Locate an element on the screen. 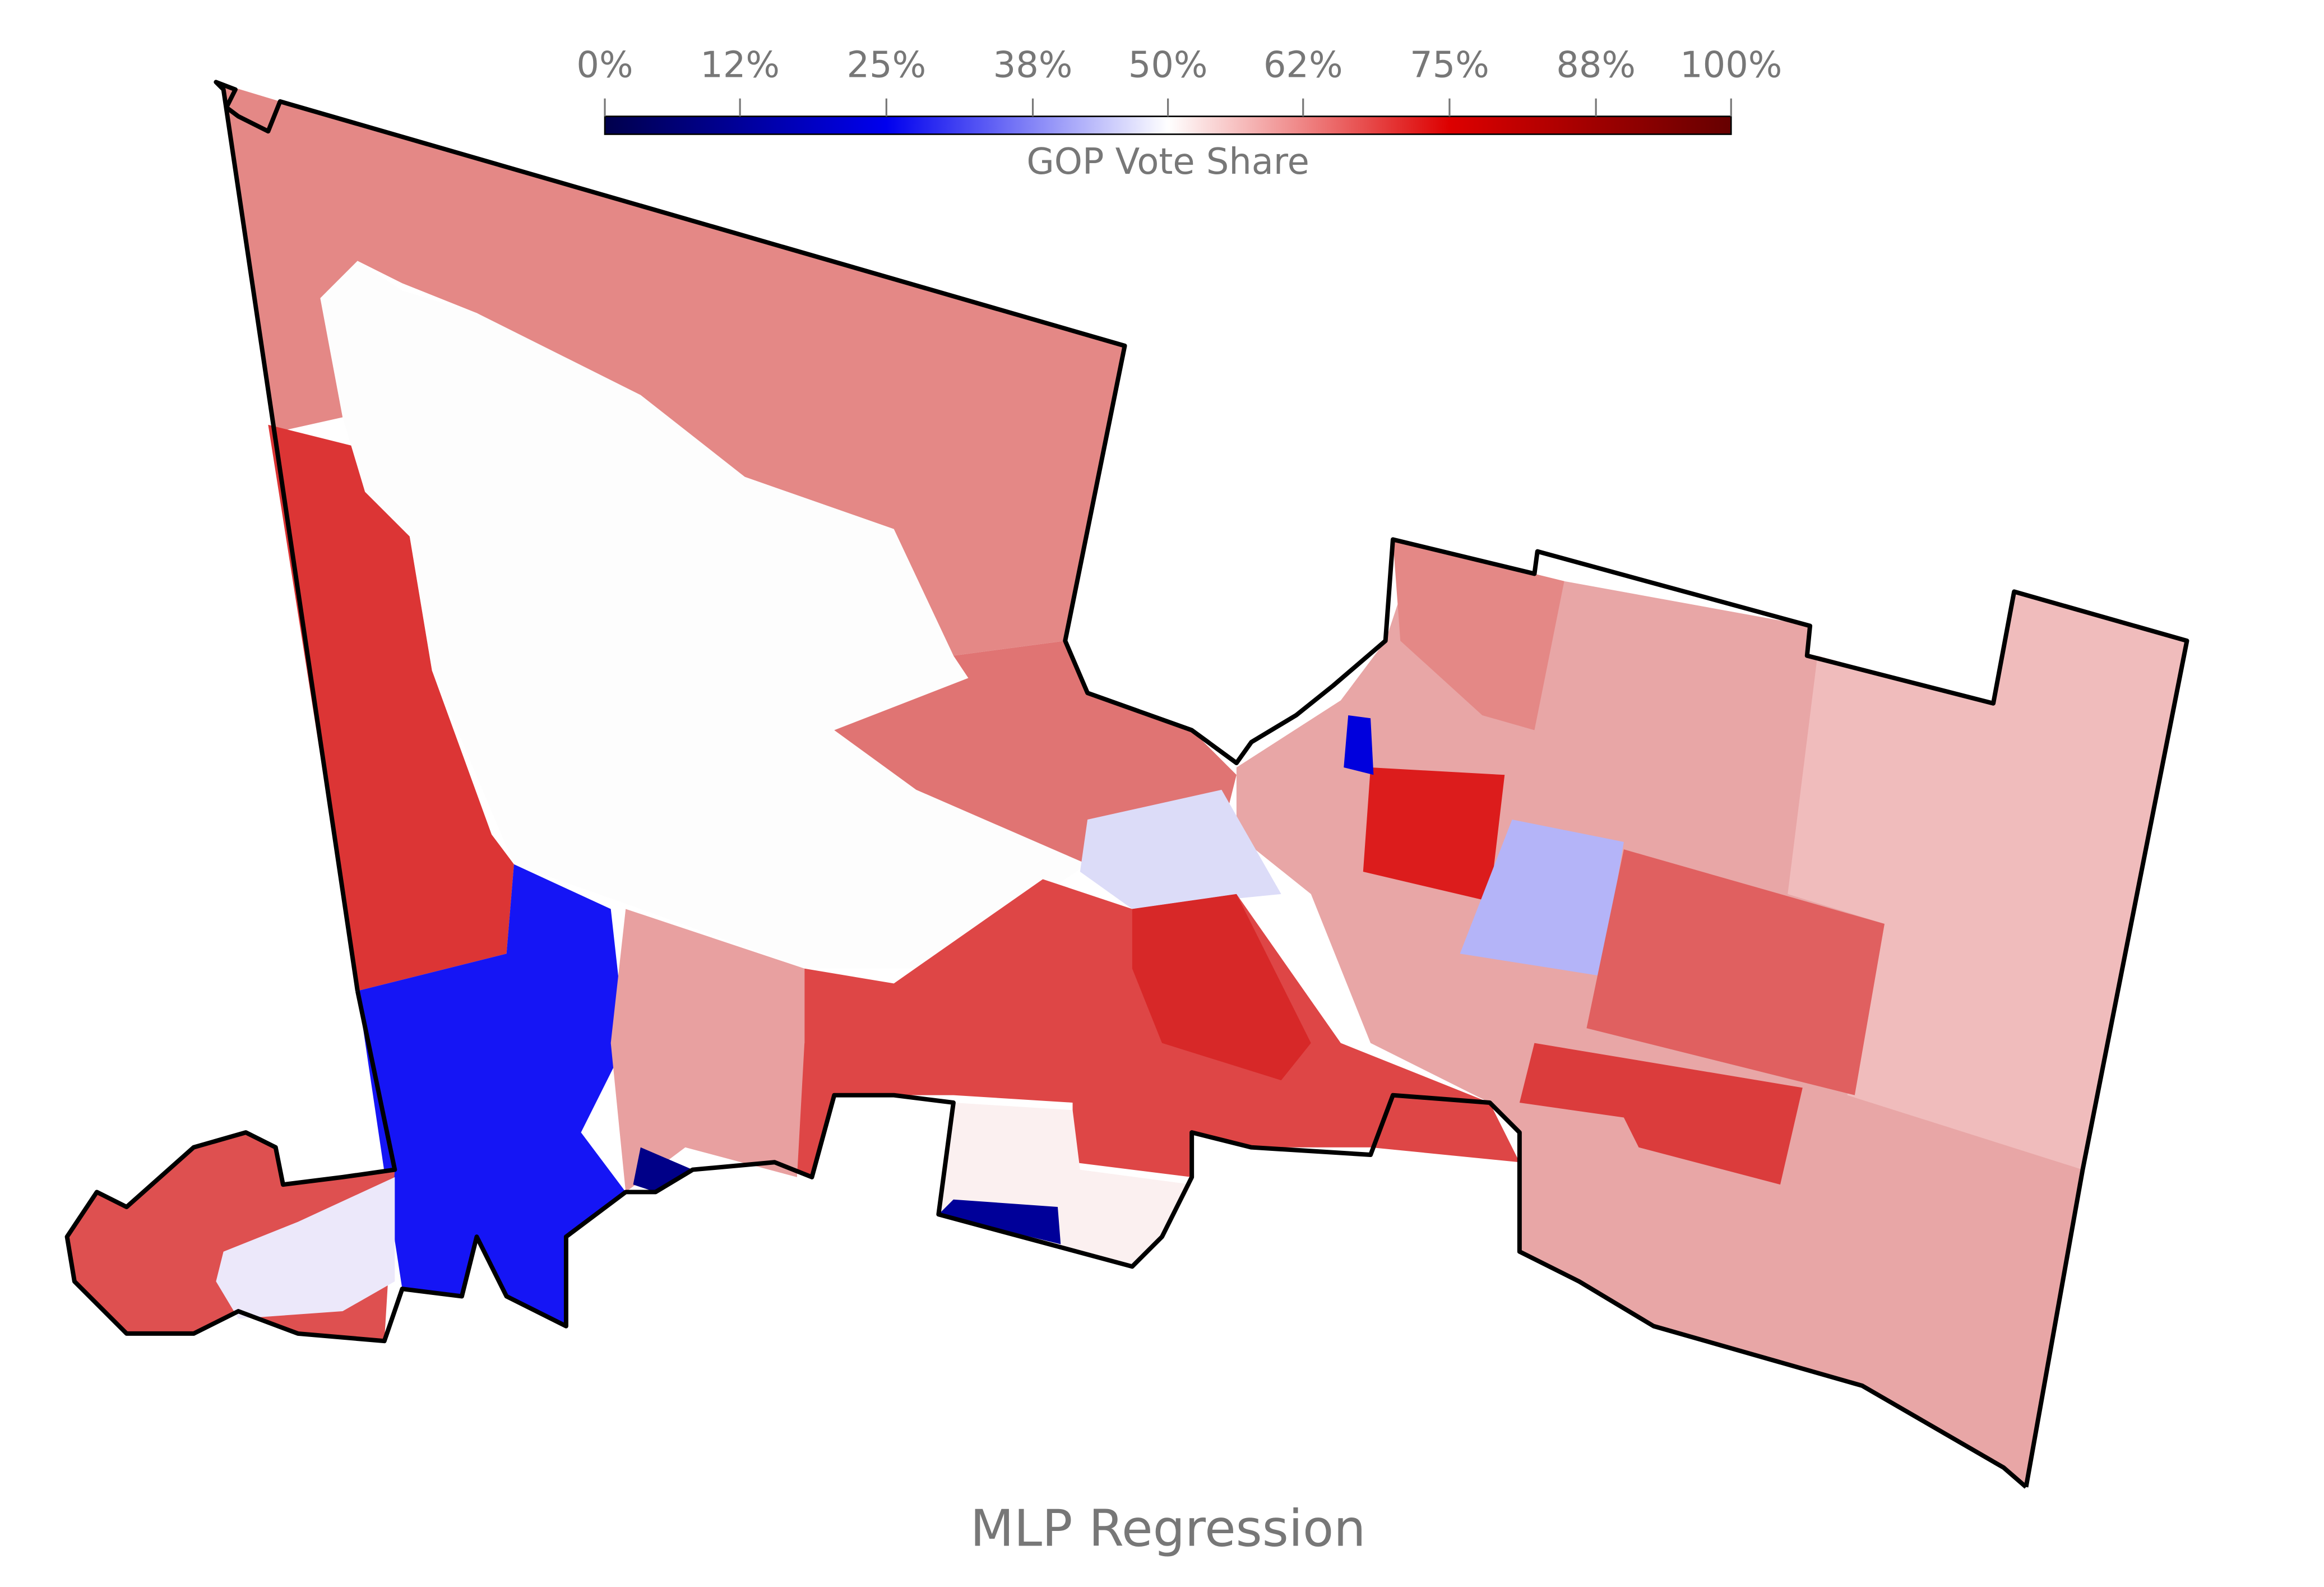 The image size is (2324, 1587). tick-label: 75% is located at coordinates (1449, 65).